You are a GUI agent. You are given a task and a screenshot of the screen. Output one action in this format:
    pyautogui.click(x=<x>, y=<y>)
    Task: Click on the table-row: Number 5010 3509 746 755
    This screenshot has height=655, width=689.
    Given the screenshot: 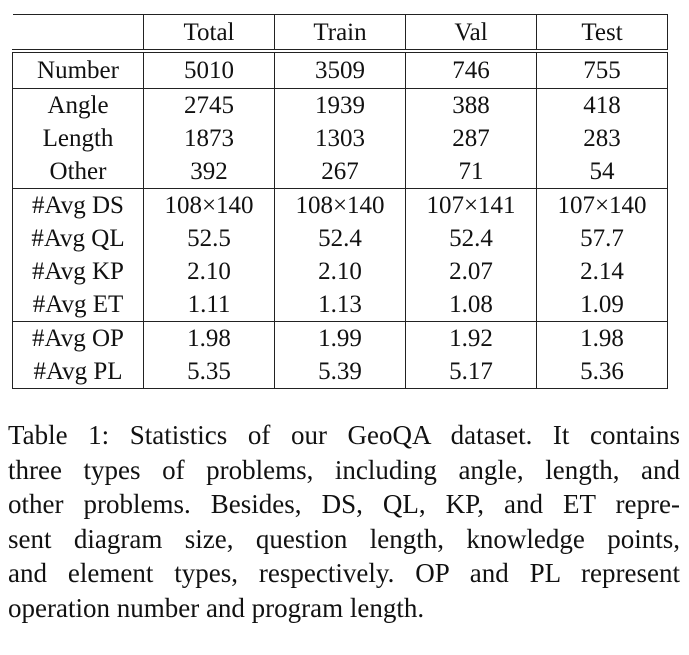 What is the action you would take?
    pyautogui.click(x=340, y=69)
    